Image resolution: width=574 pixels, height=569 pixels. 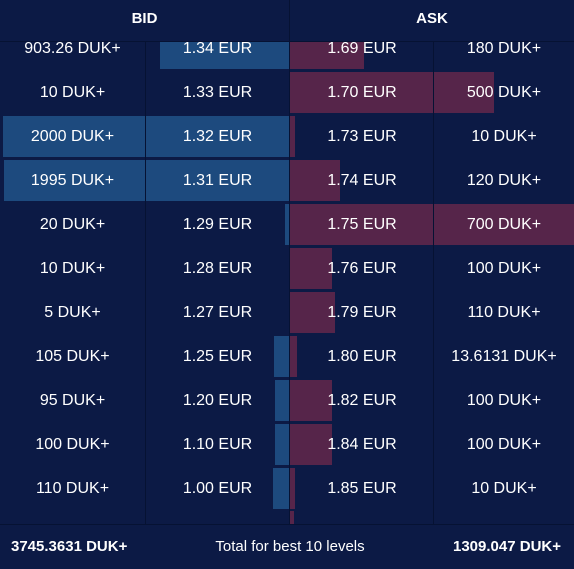 What do you see at coordinates (362, 136) in the screenshot?
I see `ask-price: 1.73 EUR` at bounding box center [362, 136].